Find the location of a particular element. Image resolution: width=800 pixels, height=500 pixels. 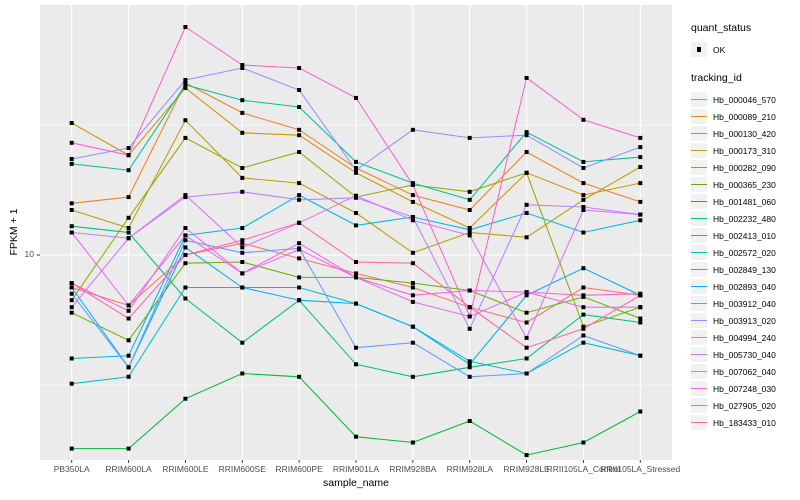

x-tick-label: RRIM600LE is located at coordinates (185, 469).